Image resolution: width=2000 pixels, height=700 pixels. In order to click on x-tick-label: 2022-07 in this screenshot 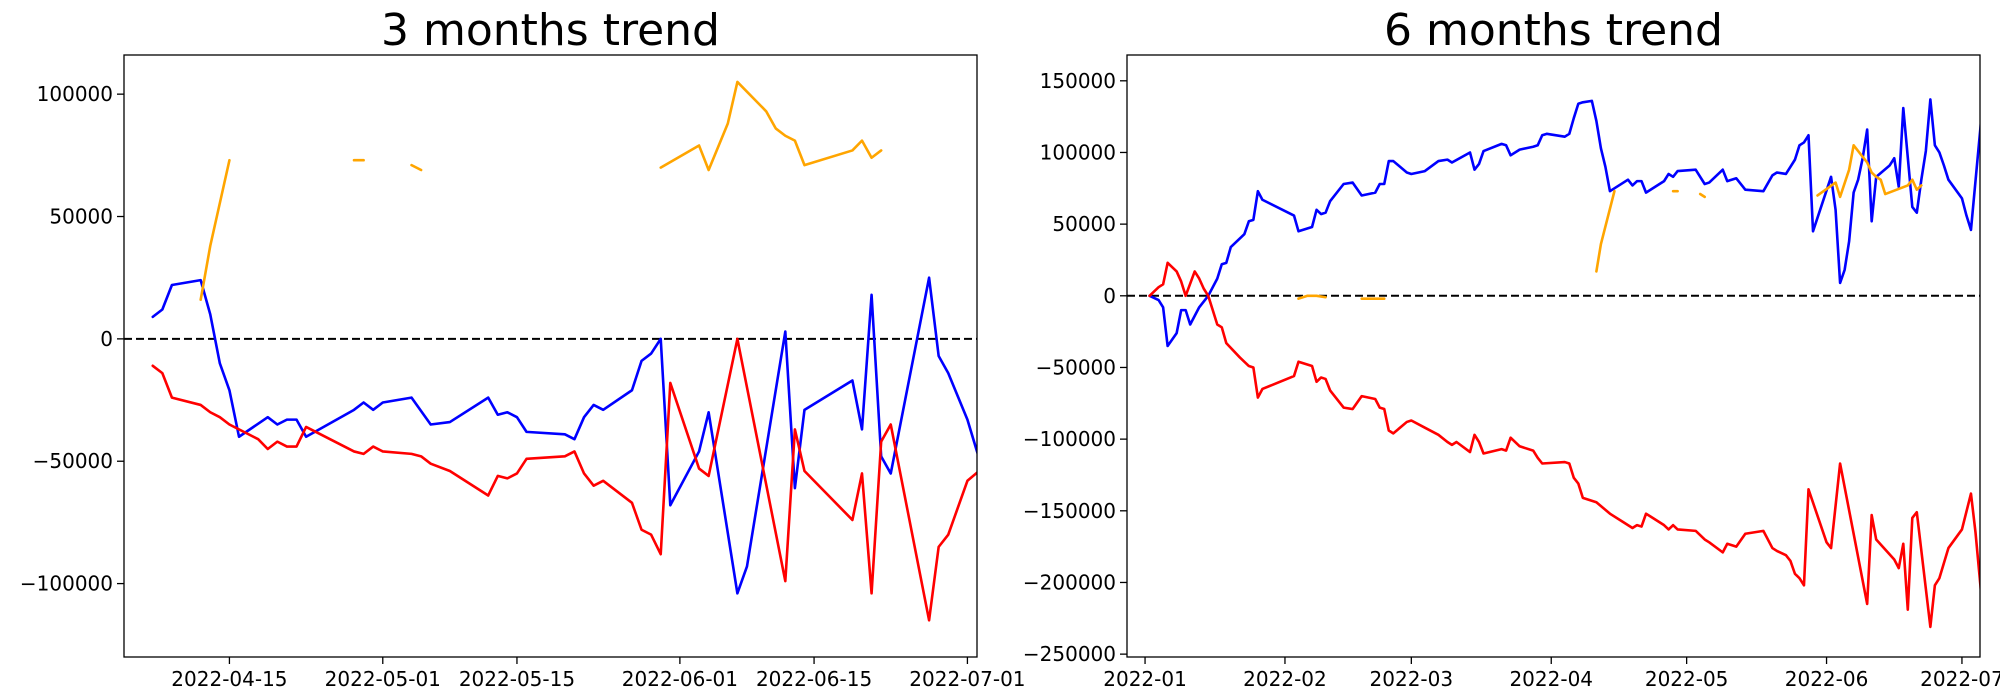, I will do `click(1960, 679)`.